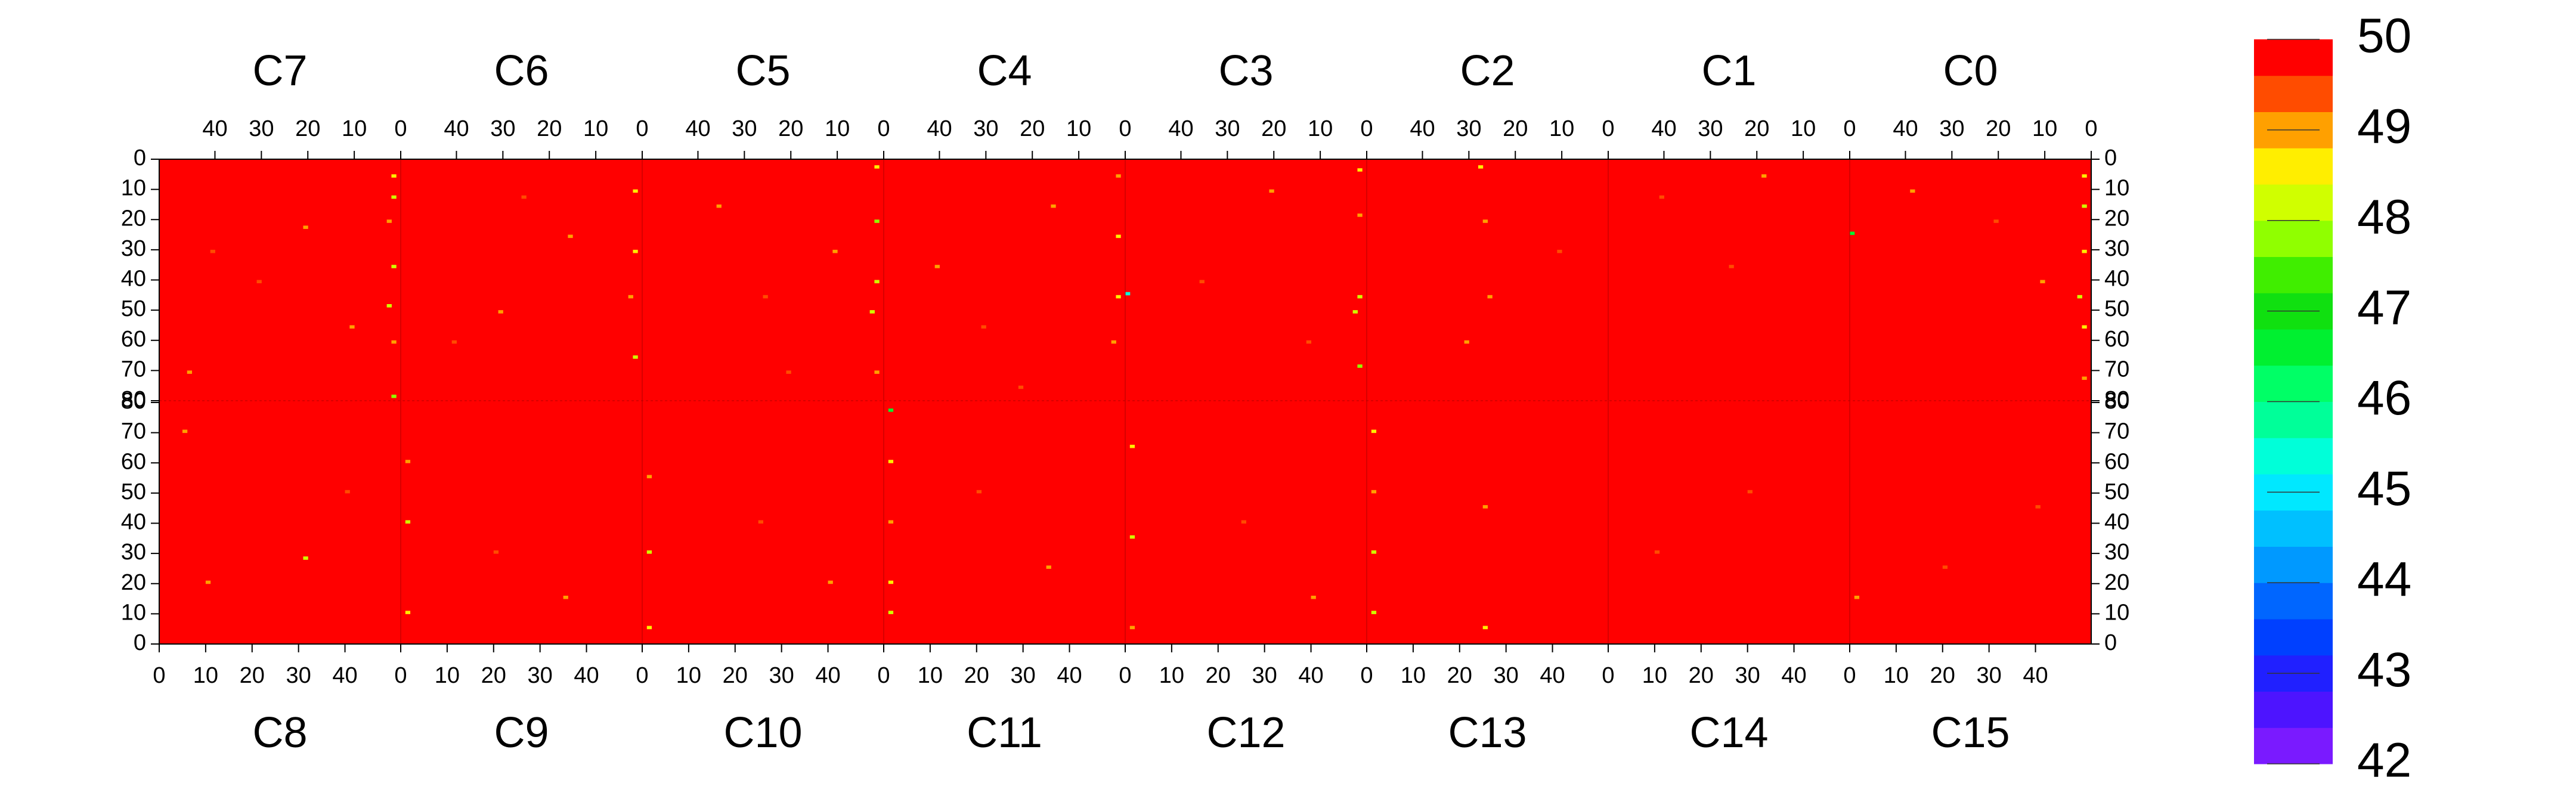  Describe the element at coordinates (1005, 71) in the screenshot. I see `chip-label: C4` at that location.